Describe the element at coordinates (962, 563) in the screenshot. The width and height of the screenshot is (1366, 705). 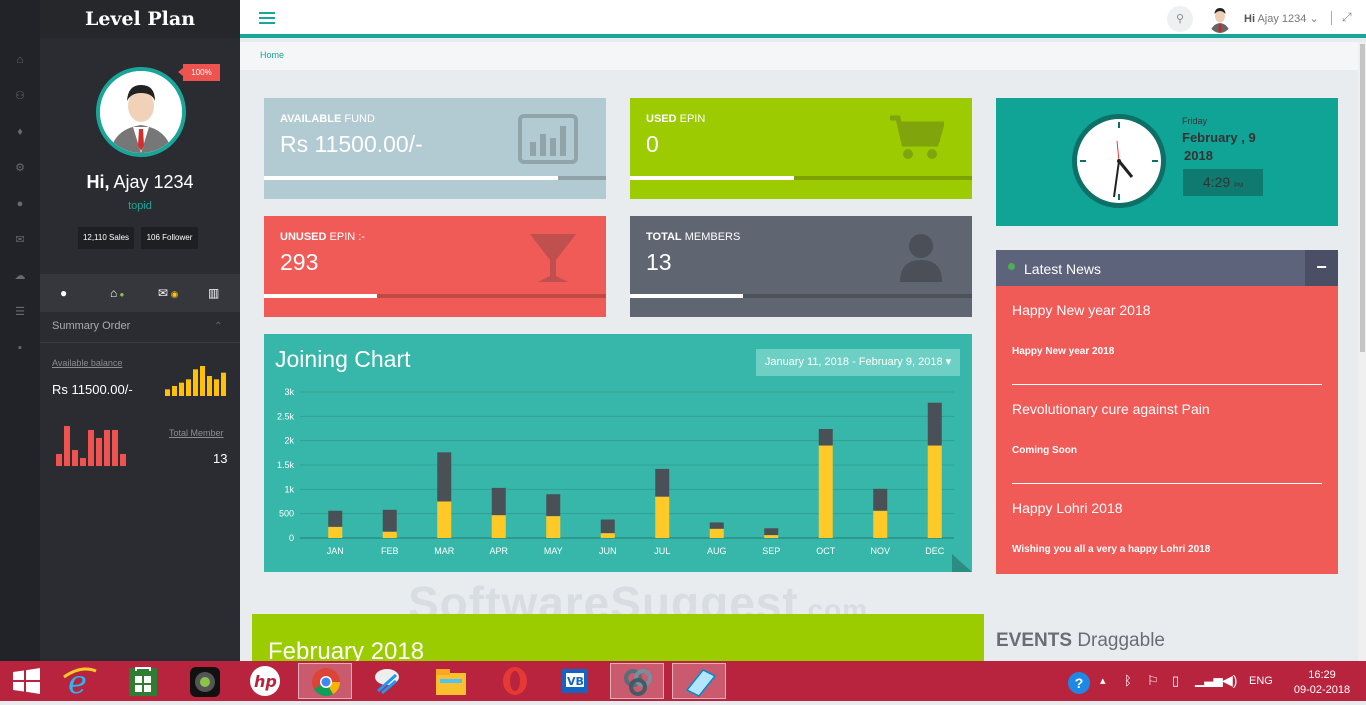
I see `panel-fold` at that location.